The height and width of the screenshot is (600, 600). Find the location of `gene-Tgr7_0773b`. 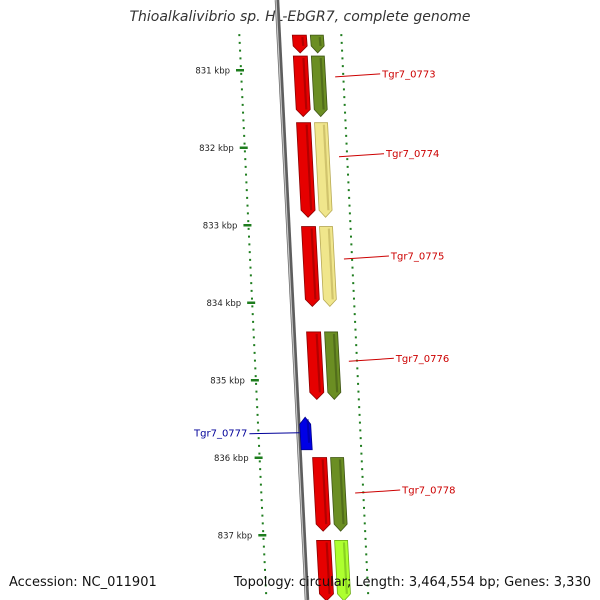

gene-Tgr7_0773b is located at coordinates (319, 86).